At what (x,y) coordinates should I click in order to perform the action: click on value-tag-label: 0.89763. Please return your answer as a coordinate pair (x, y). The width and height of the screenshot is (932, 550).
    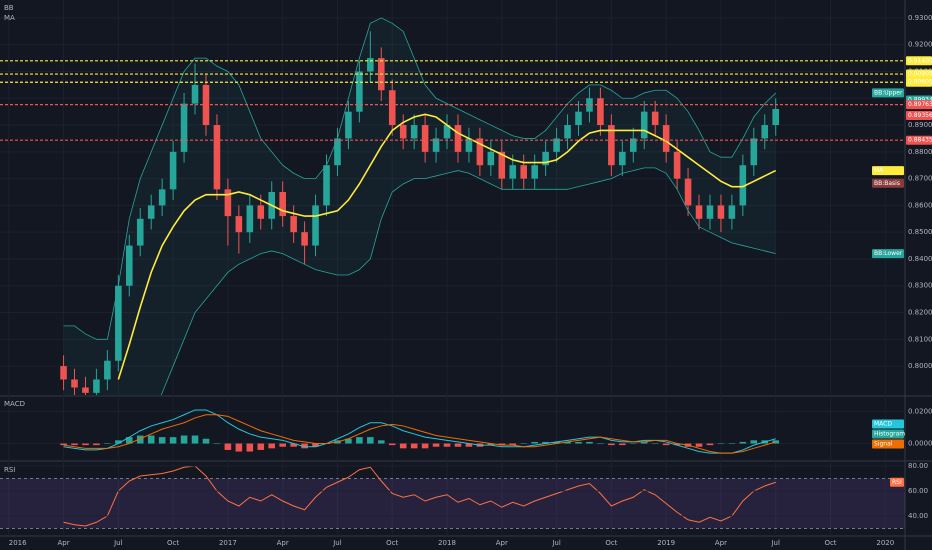
    Looking at the image, I should click on (920, 104).